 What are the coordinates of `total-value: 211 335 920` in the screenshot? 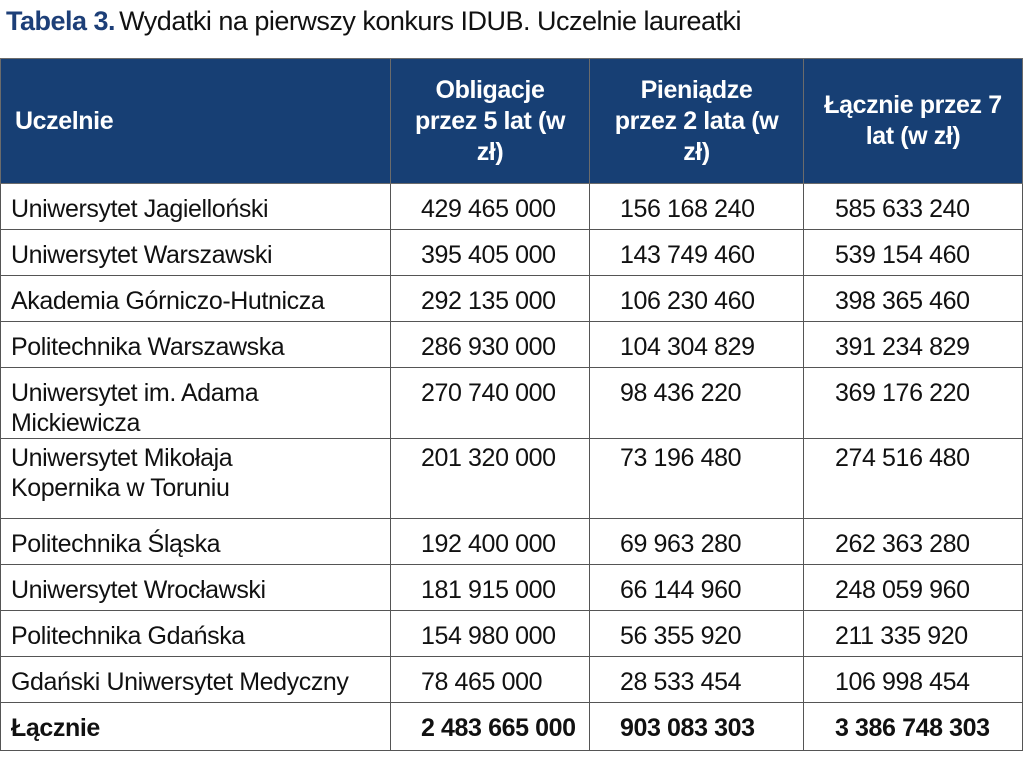 It's located at (913, 633).